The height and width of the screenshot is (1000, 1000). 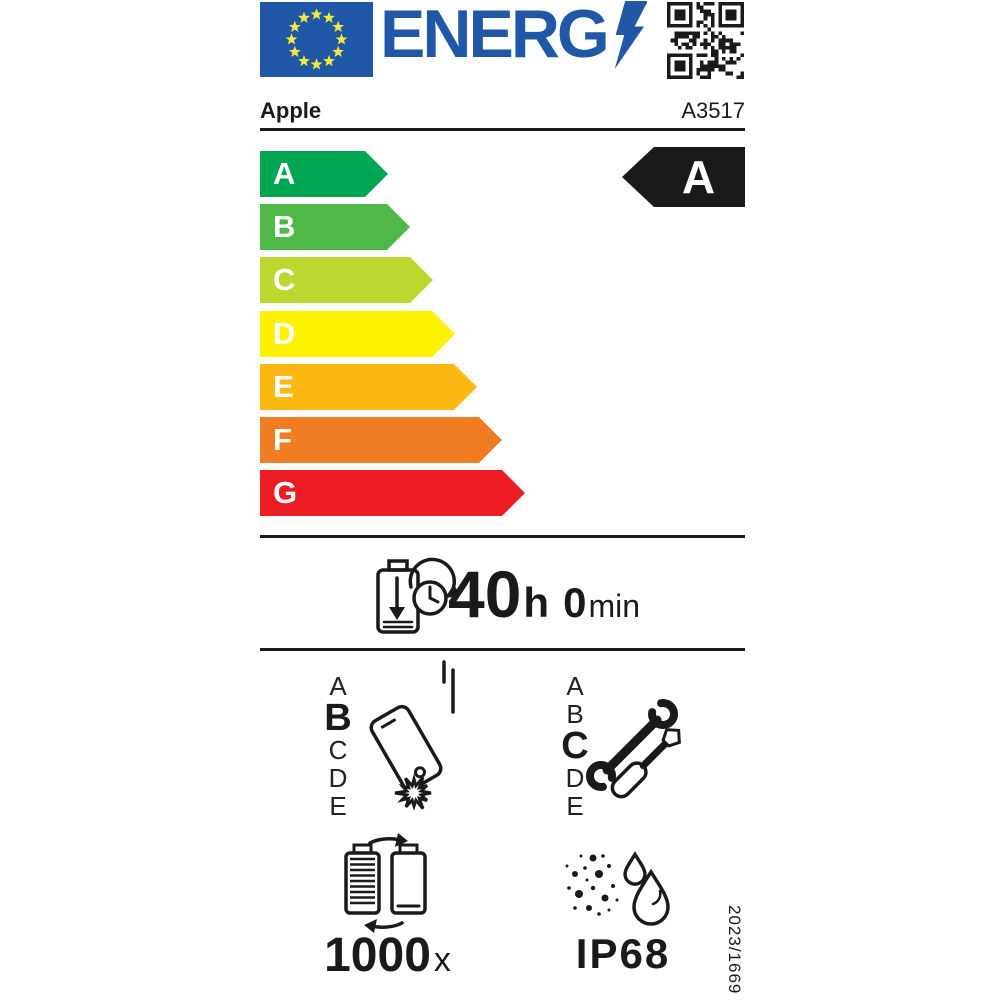 I want to click on ingress-protection-value: IP68, so click(x=623, y=954).